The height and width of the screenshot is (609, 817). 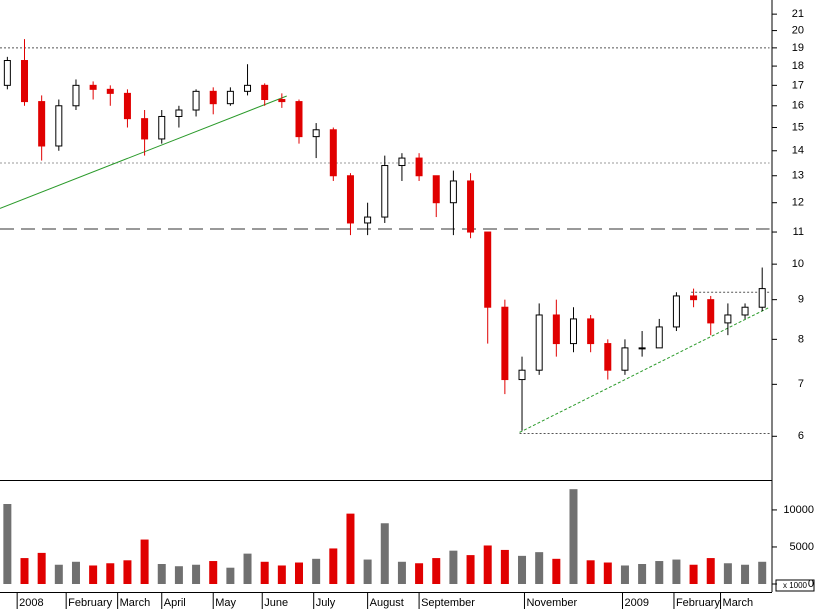 What do you see at coordinates (31, 603) in the screenshot?
I see `x-tick-label: 2008` at bounding box center [31, 603].